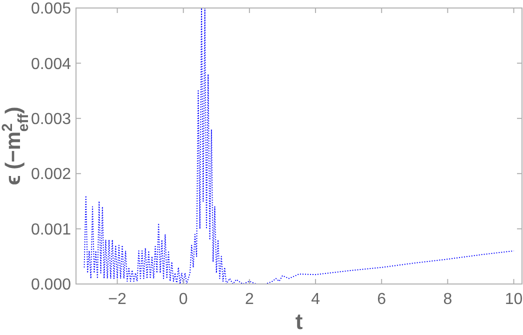 The width and height of the screenshot is (523, 335). Describe the element at coordinates (381, 299) in the screenshot. I see `x-tick-label: 6` at that location.